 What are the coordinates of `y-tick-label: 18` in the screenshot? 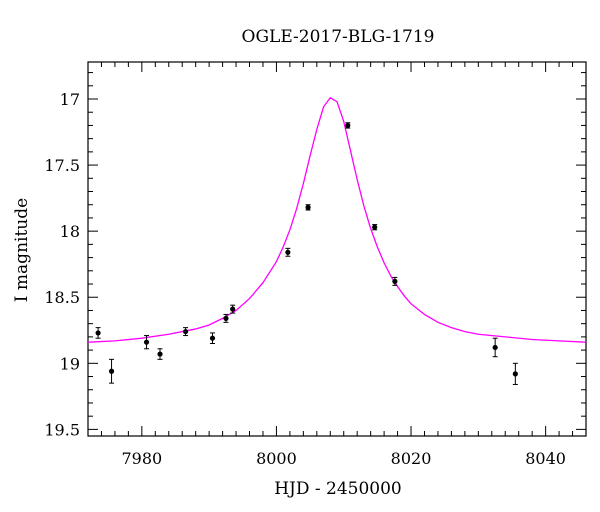 It's located at (70, 231).